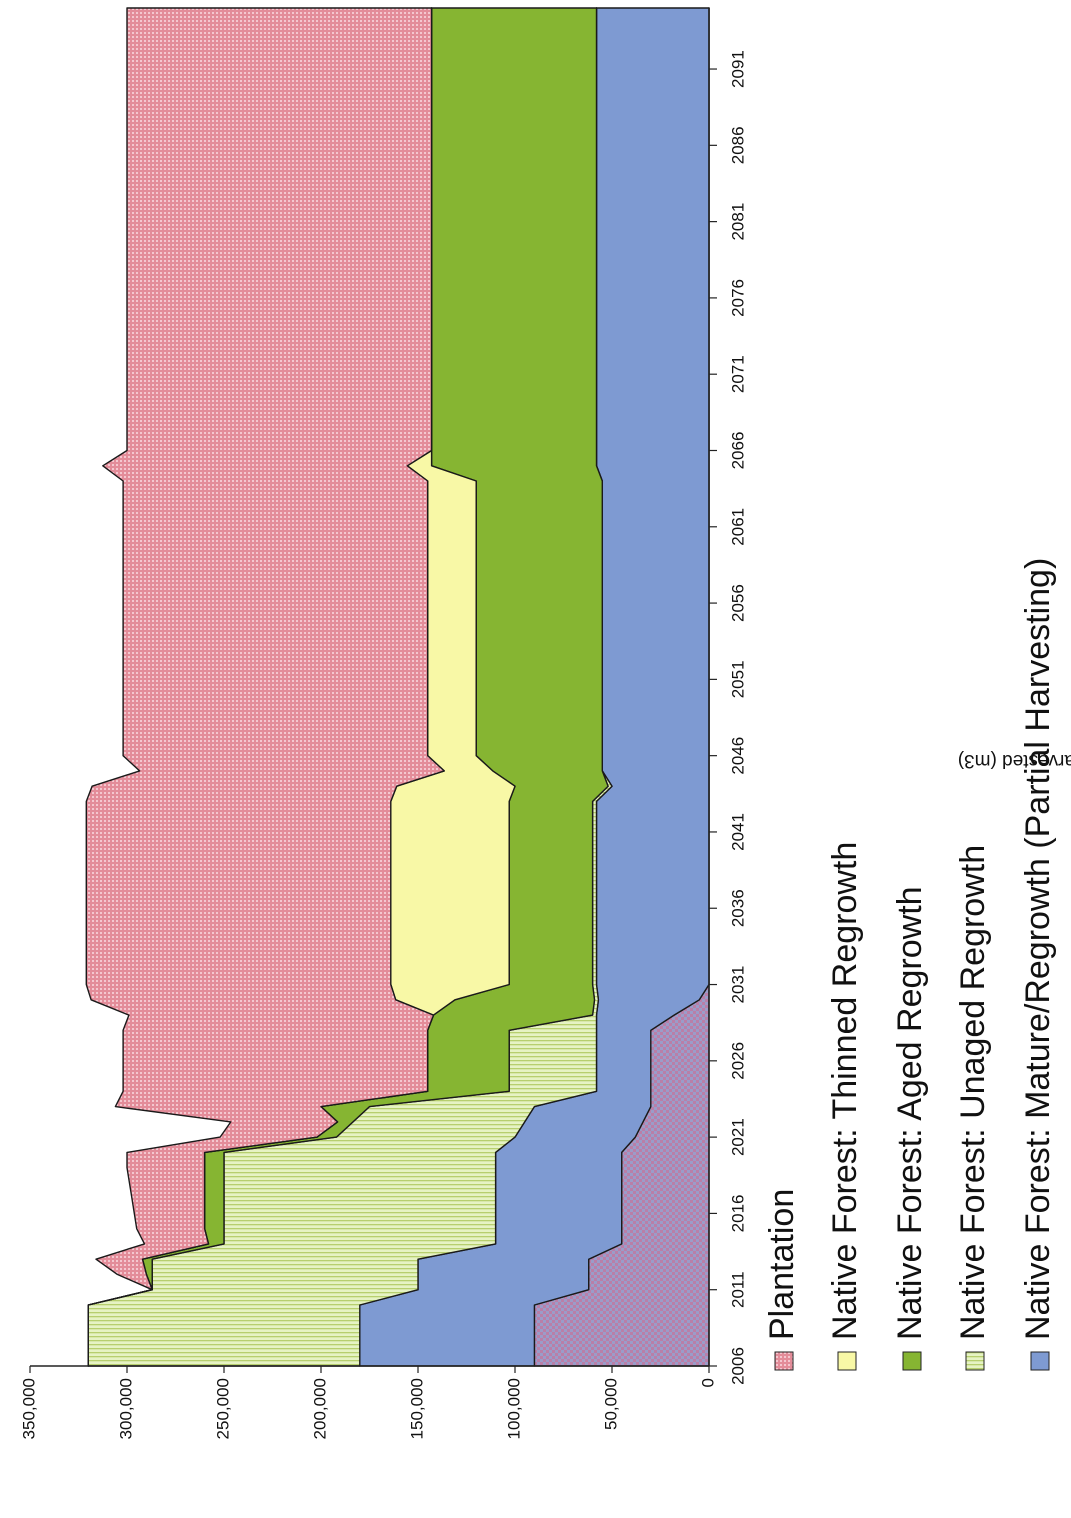 This screenshot has height=1518, width=1071. Describe the element at coordinates (737, 985) in the screenshot. I see `x-tick-label: 2031` at that location.